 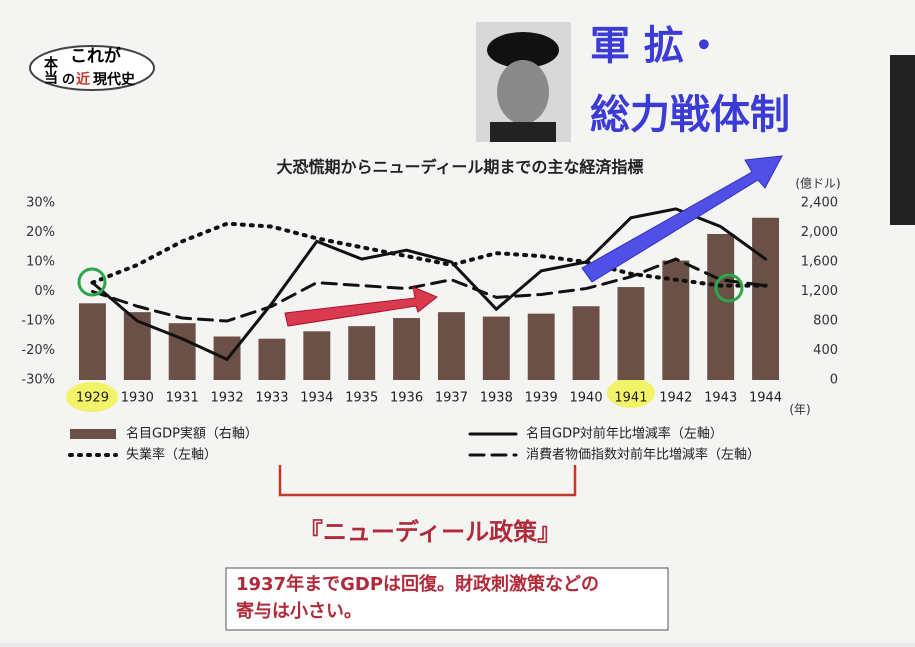 I want to click on heading: 軍 拡・, so click(x=657, y=46).